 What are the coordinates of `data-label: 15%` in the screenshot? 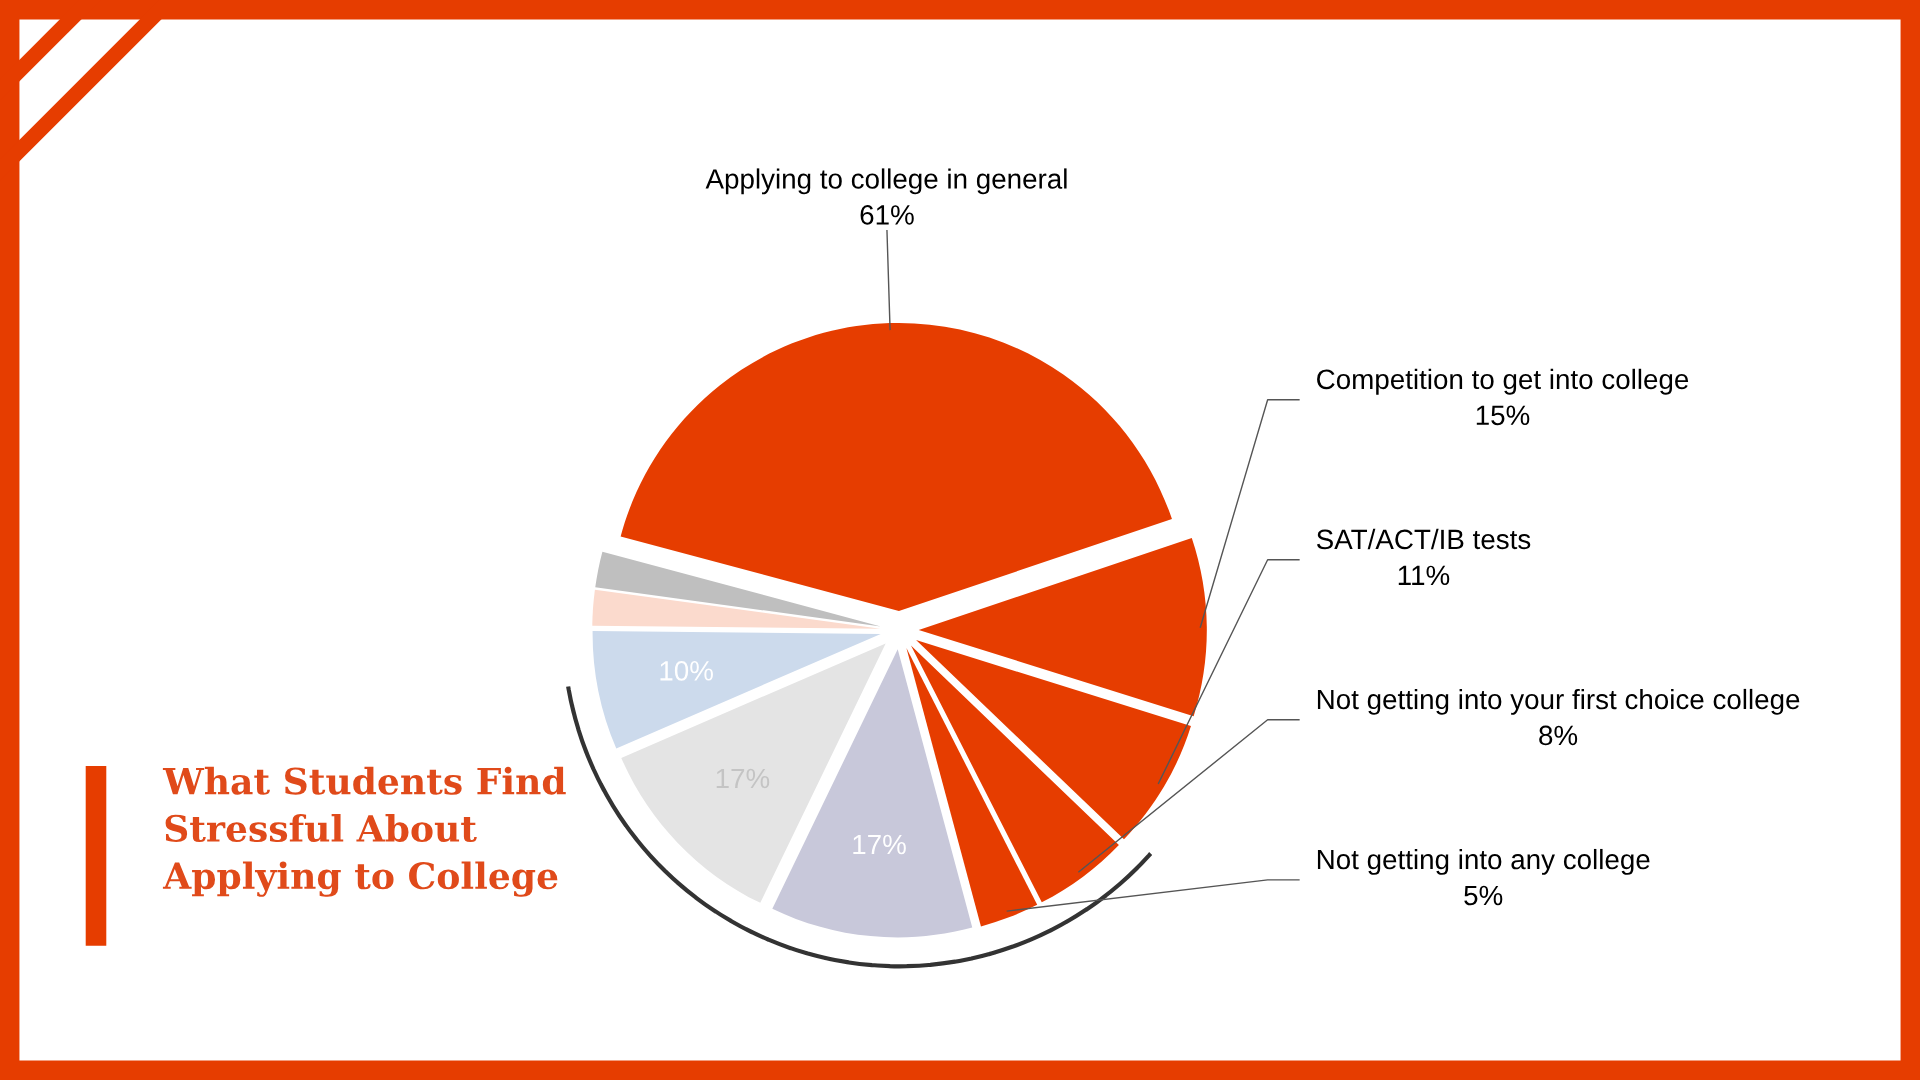 It's located at (1503, 415).